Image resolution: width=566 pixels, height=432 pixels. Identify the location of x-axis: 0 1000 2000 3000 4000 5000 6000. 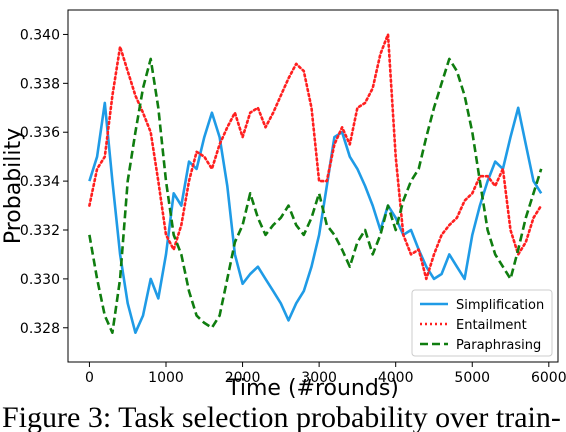
(325, 374).